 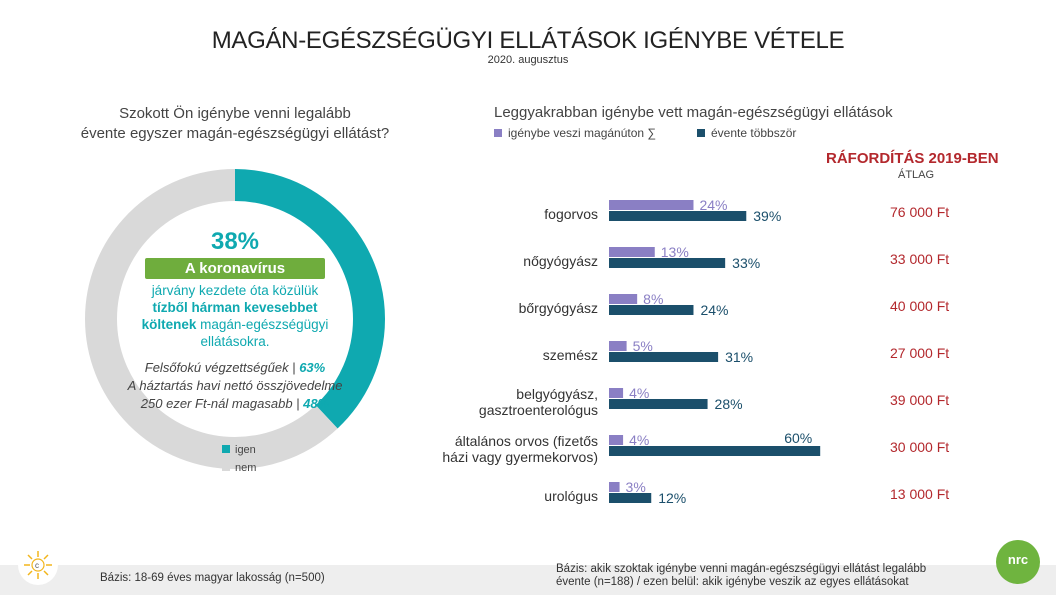 What do you see at coordinates (920, 212) in the screenshot?
I see `spending-value: 76 000 Ft` at bounding box center [920, 212].